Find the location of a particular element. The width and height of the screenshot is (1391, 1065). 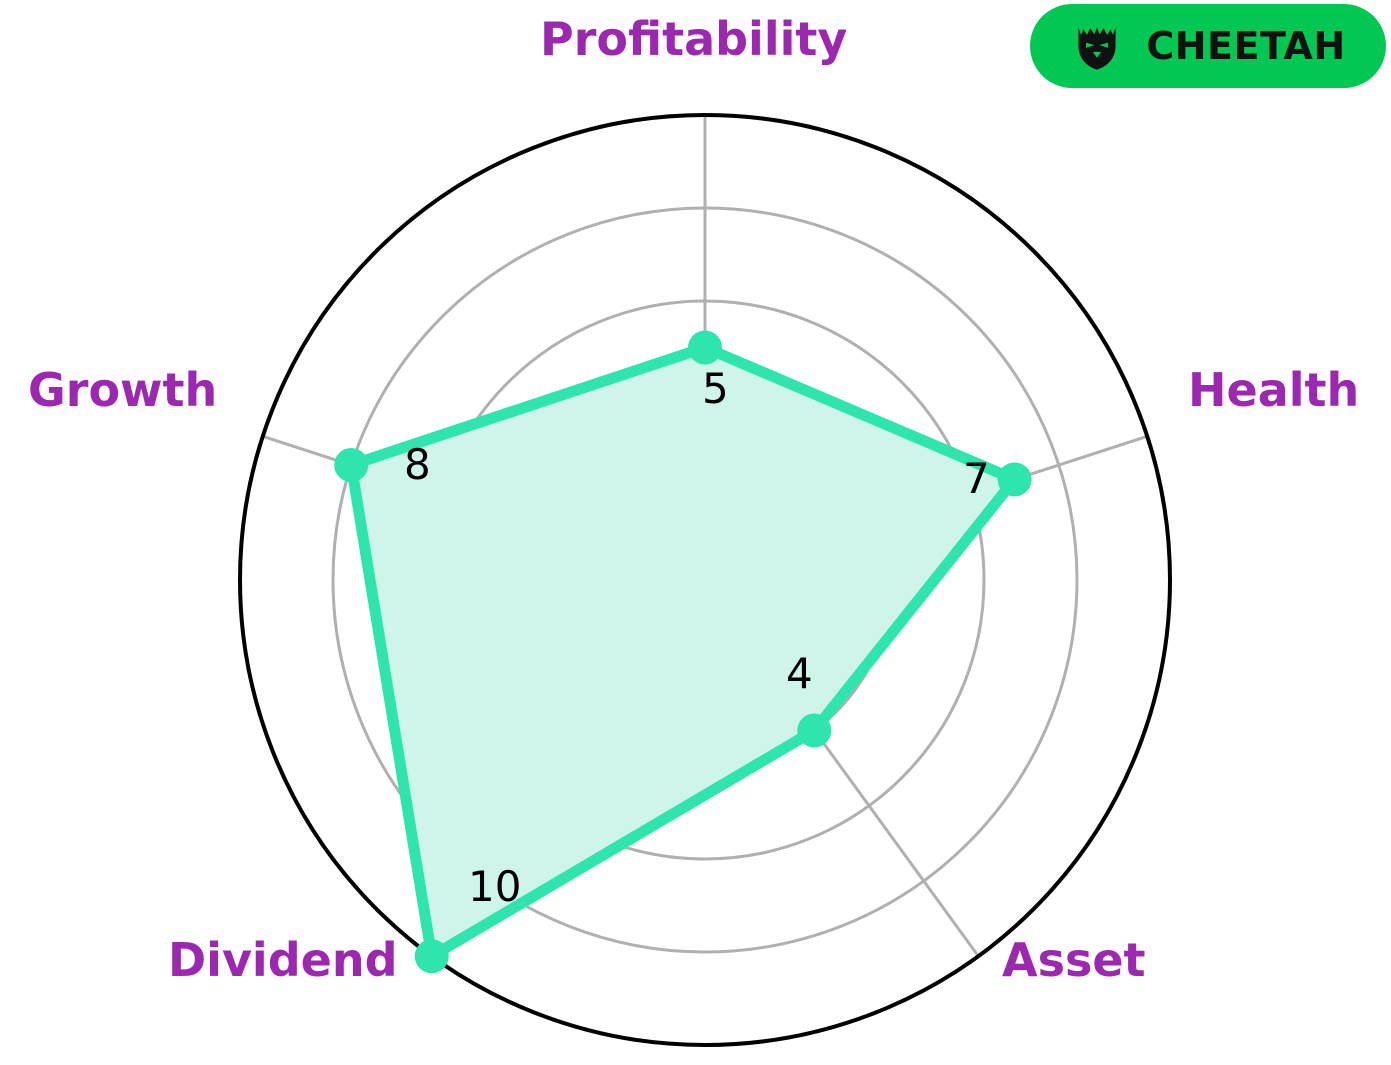

value-label-dividend: 10 is located at coordinates (495, 886).